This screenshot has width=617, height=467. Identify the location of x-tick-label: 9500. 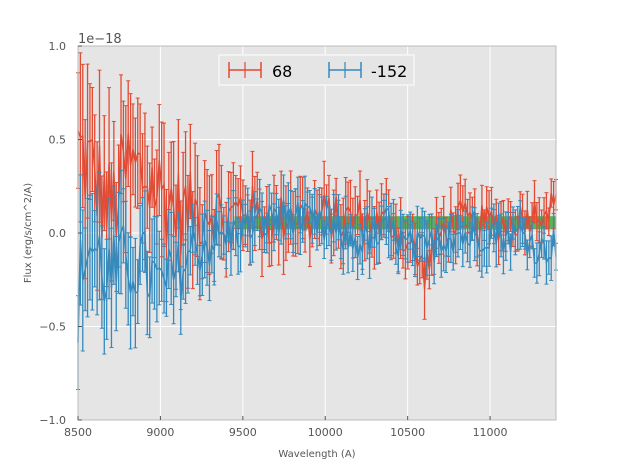
(243, 432).